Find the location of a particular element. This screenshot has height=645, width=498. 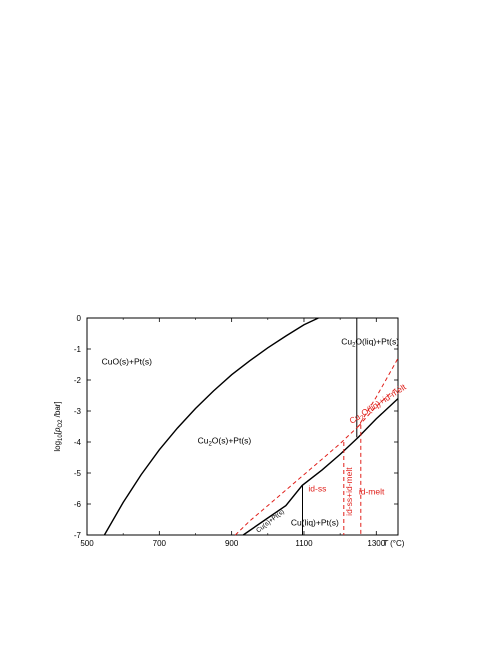

region-label: Cu(s)+Pt(s) is located at coordinates (270, 521).